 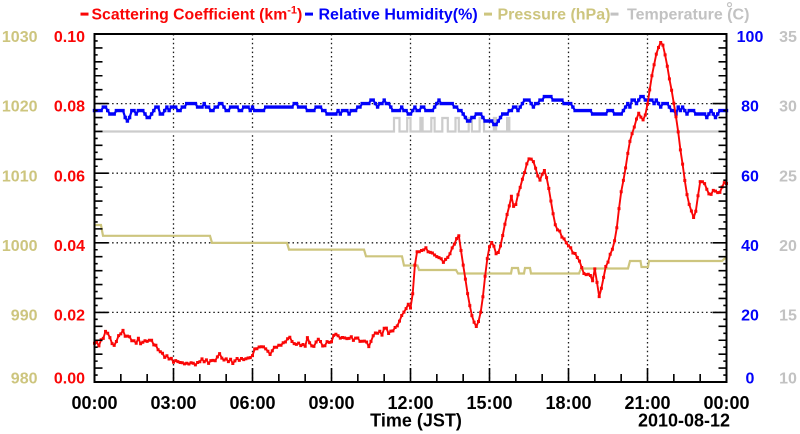 I want to click on svg-text: 990, so click(x=24, y=316).